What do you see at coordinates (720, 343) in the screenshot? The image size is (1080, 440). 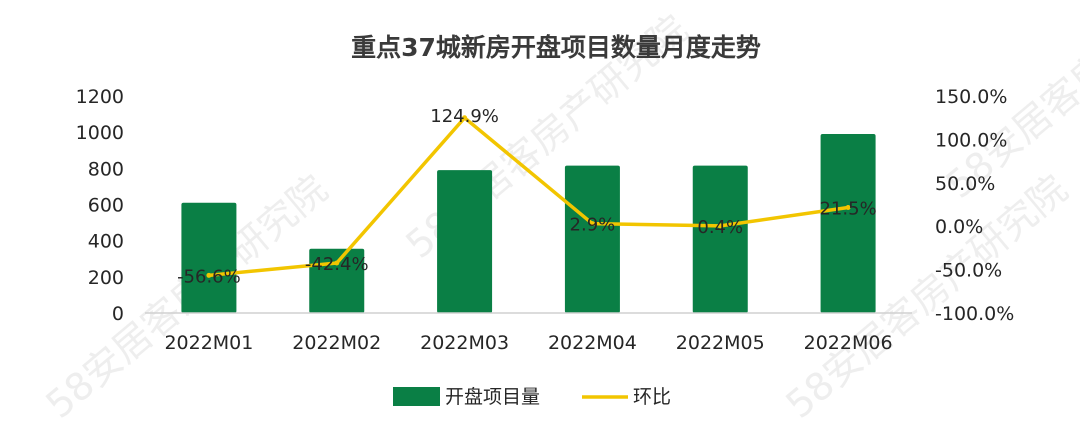 I see `x-tick-label: 2022M05` at bounding box center [720, 343].